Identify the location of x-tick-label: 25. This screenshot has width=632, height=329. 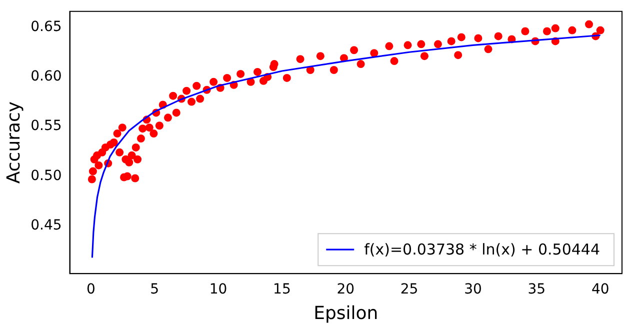
(409, 290).